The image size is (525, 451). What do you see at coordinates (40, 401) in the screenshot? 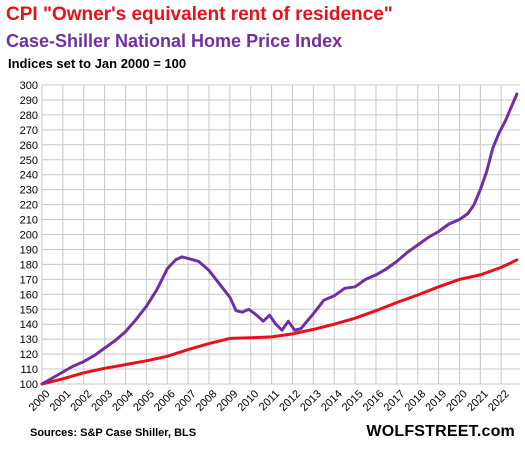
I see `x-tick-label: 2000` at bounding box center [40, 401].